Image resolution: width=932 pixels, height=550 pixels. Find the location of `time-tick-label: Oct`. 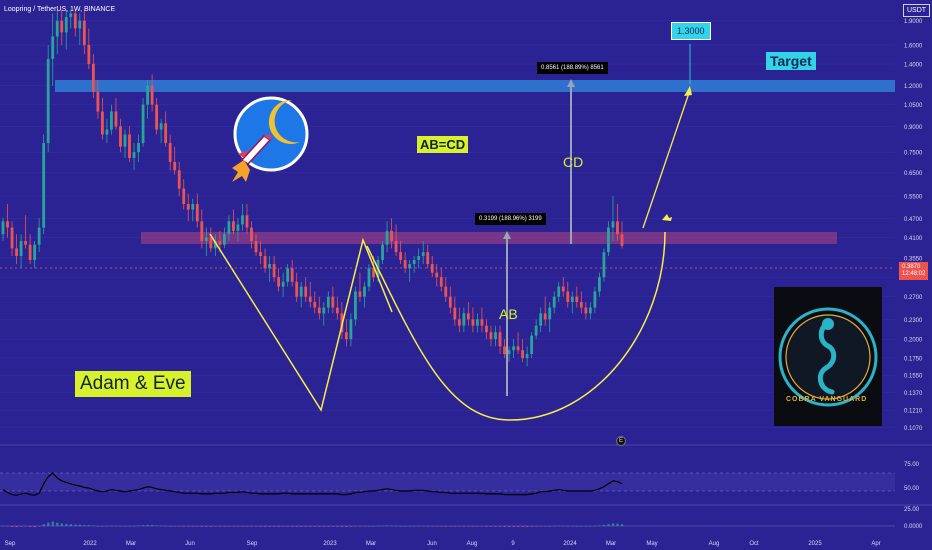

time-tick-label: Oct is located at coordinates (754, 544).